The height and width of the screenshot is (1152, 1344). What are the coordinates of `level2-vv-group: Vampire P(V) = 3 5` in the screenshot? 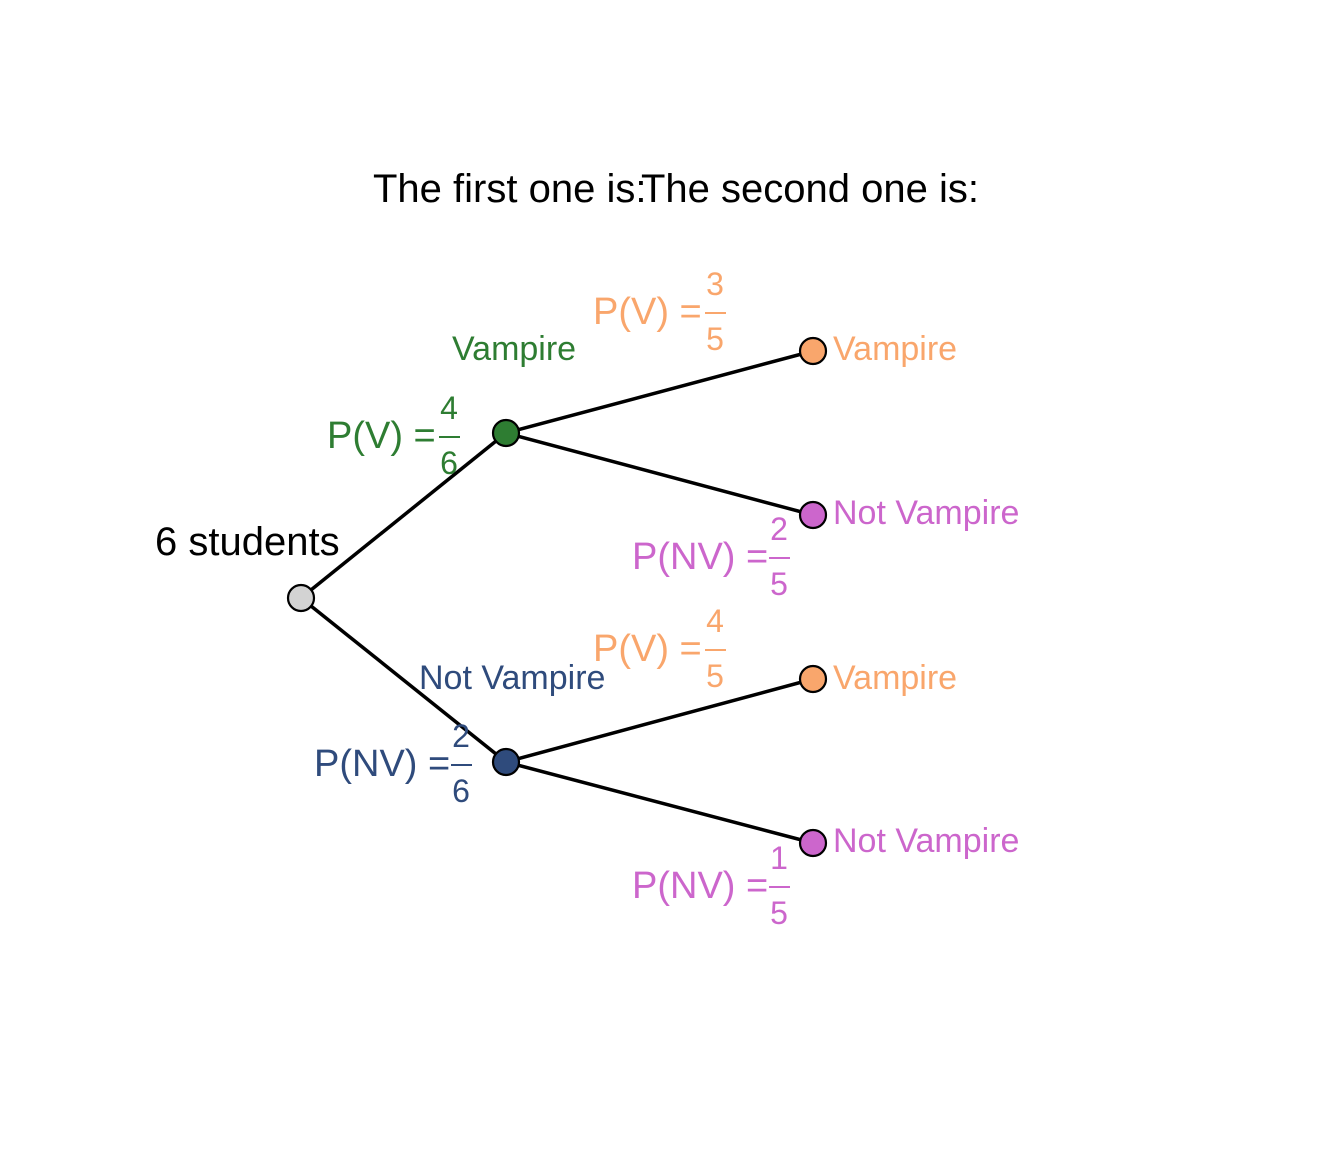 It's located at (775, 317).